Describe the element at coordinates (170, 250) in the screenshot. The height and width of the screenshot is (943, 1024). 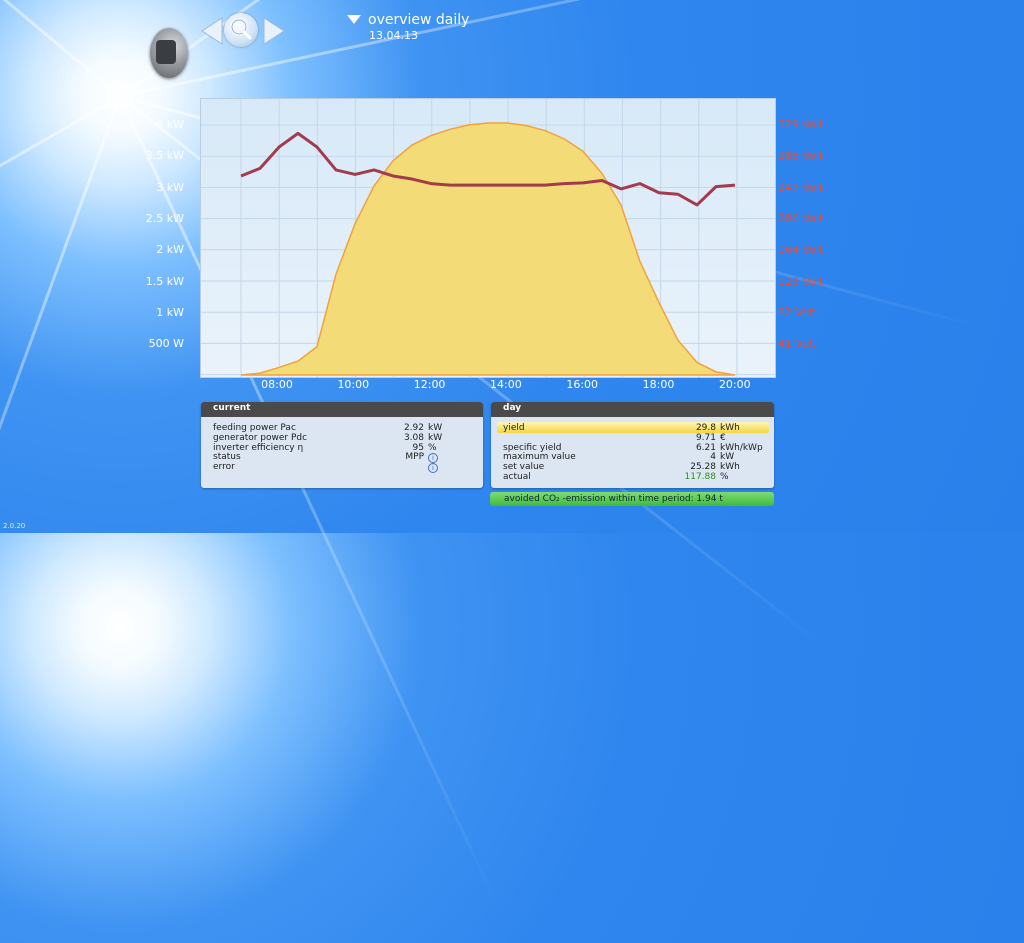
I see `y-axis-label-power: 2 kW` at that location.